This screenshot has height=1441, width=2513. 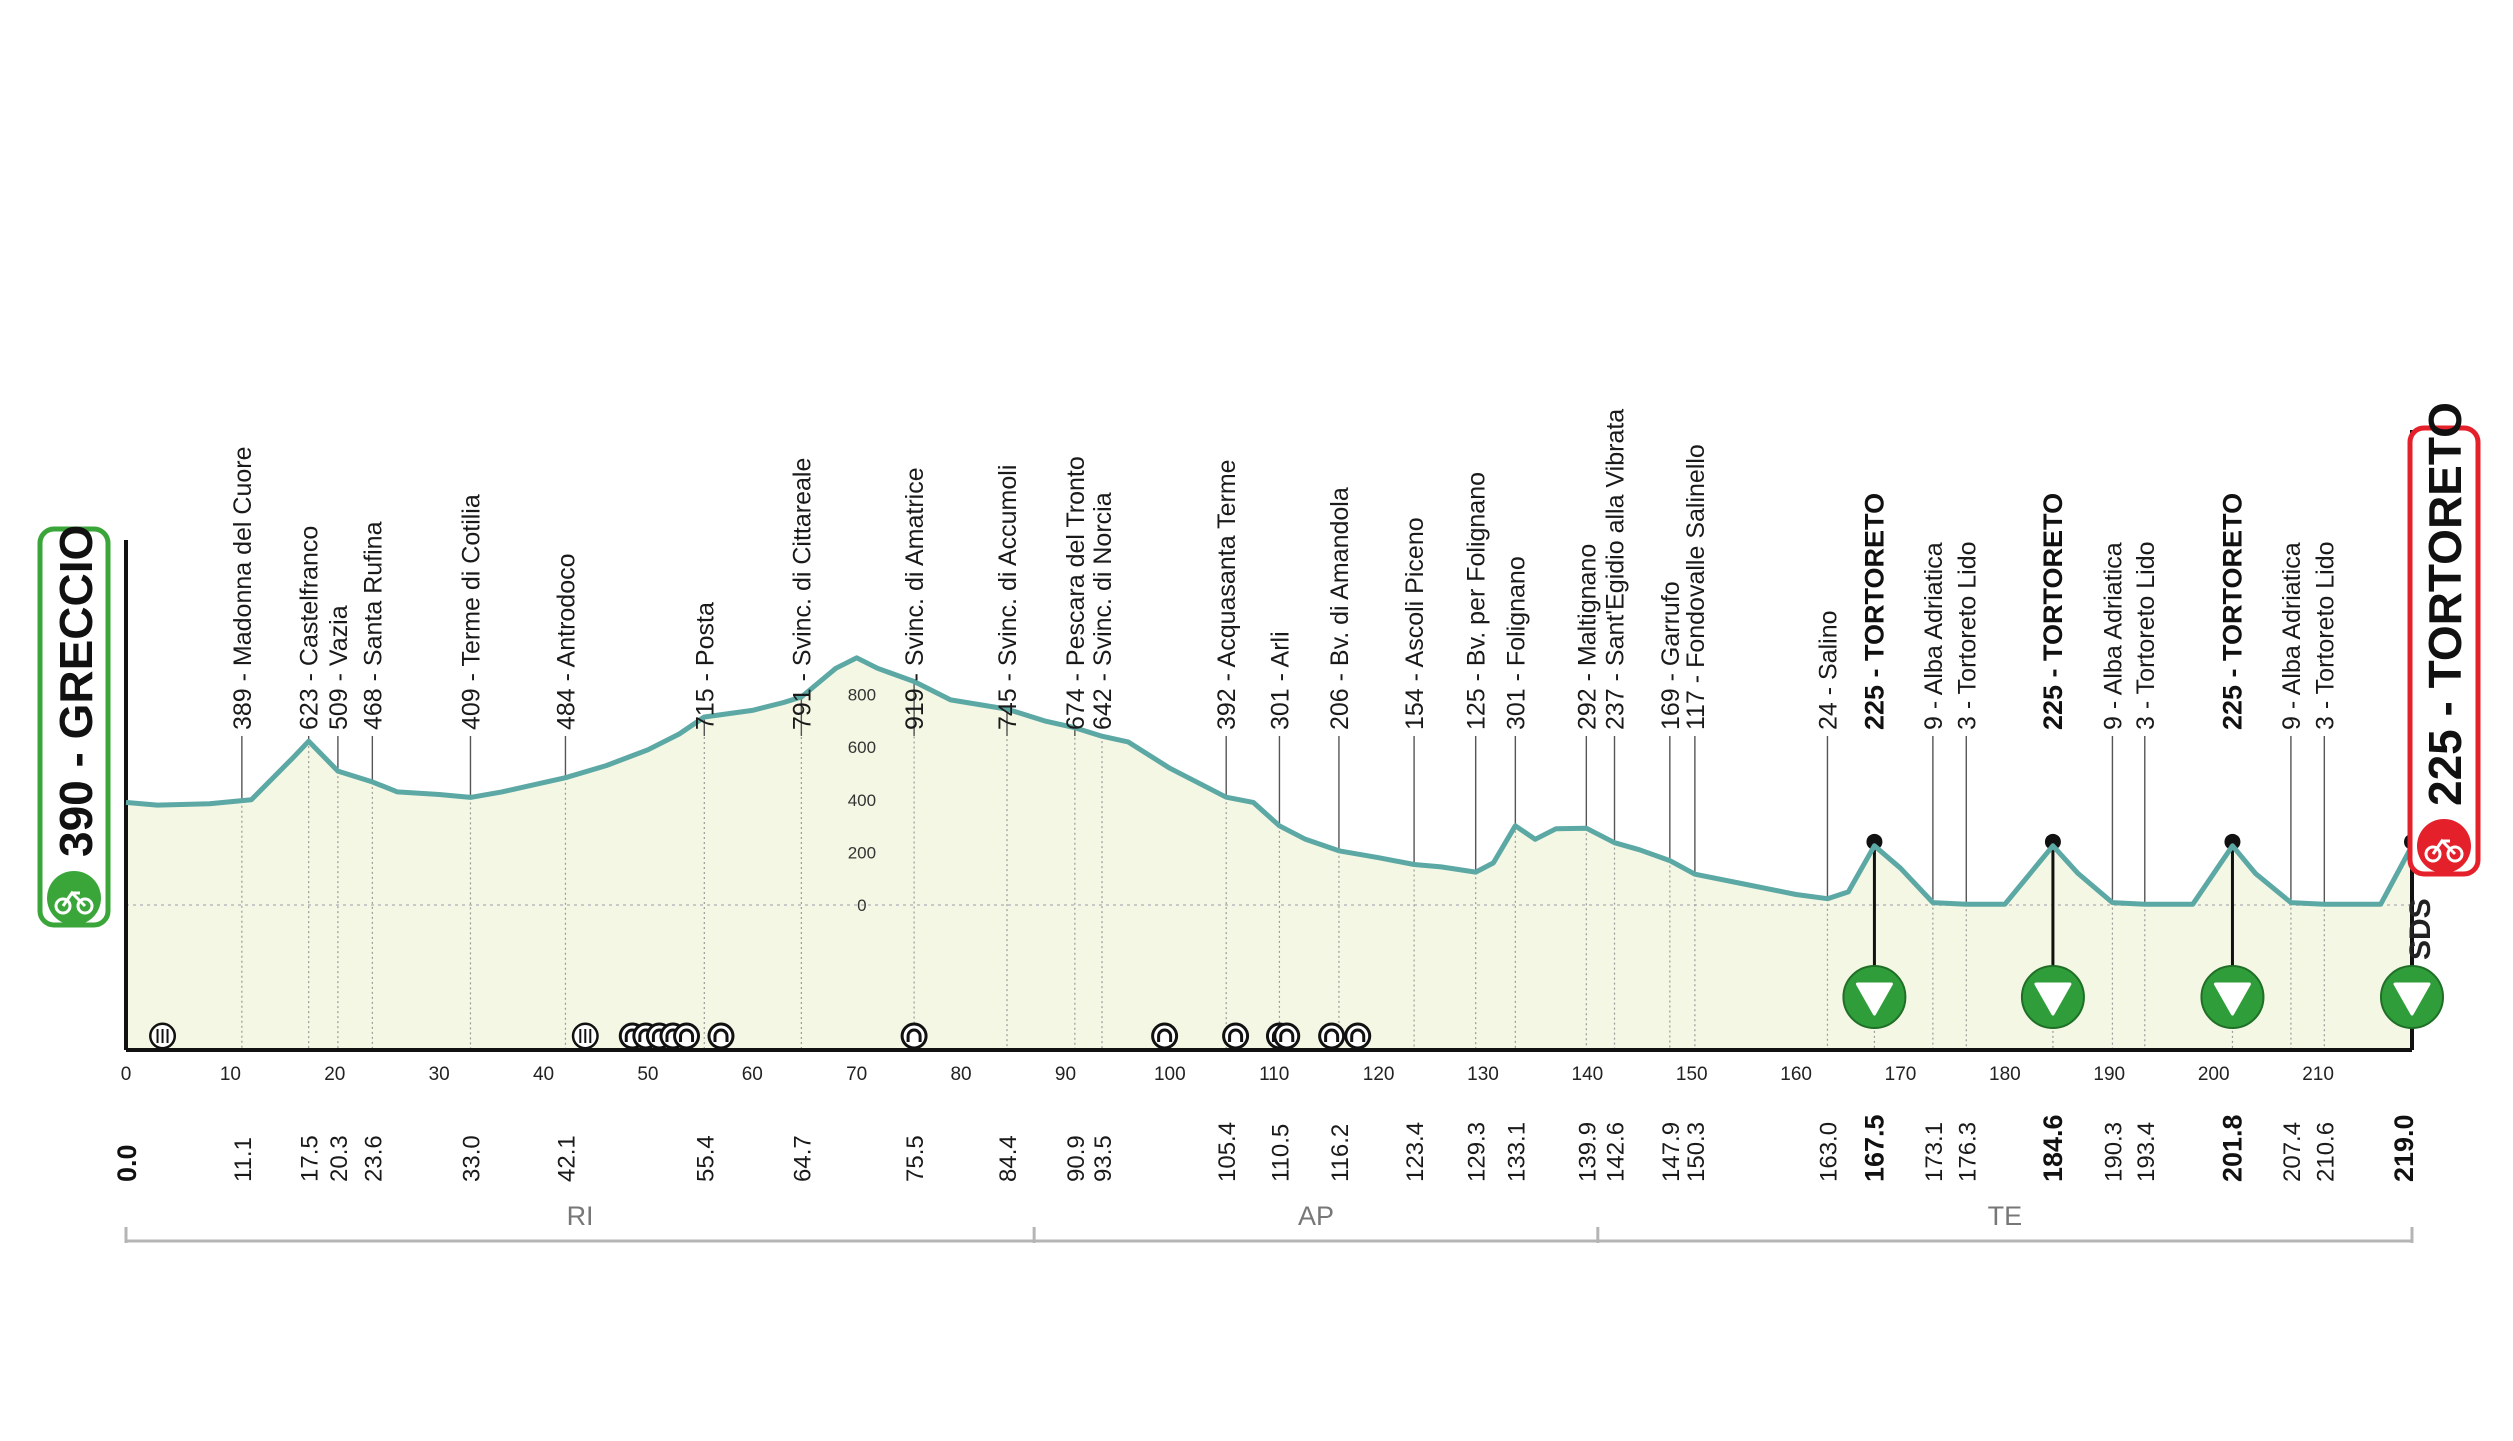 What do you see at coordinates (1696, 587) in the screenshot?
I see `location-label: 117 - Fondovalle Salinello` at bounding box center [1696, 587].